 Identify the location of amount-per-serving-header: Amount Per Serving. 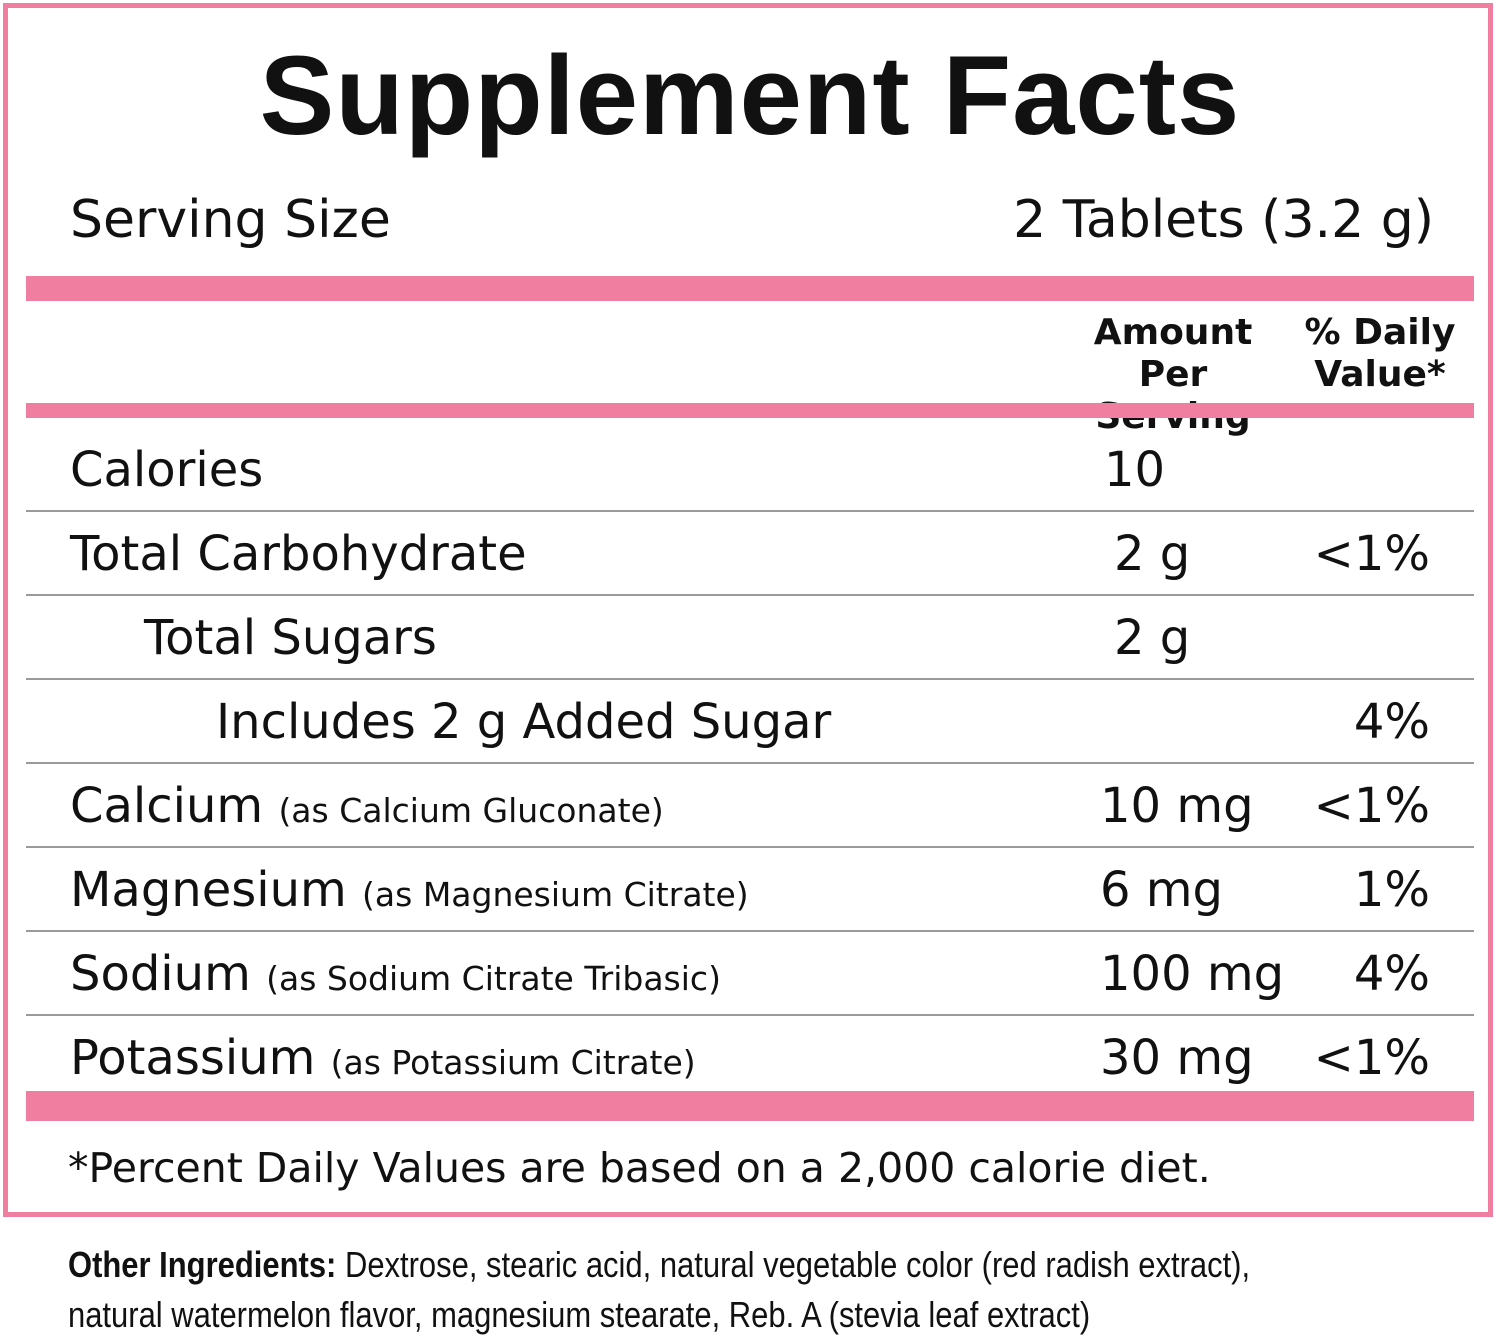
(1173, 375).